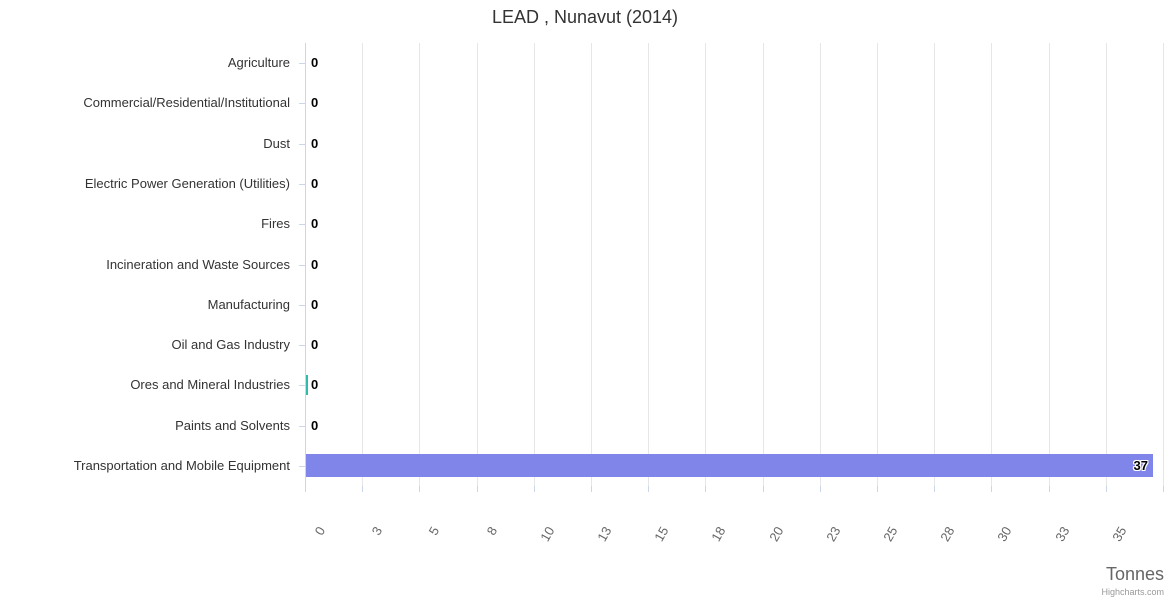 This screenshot has width=1170, height=600. I want to click on x-axis-tick-label: 0, so click(319, 531).